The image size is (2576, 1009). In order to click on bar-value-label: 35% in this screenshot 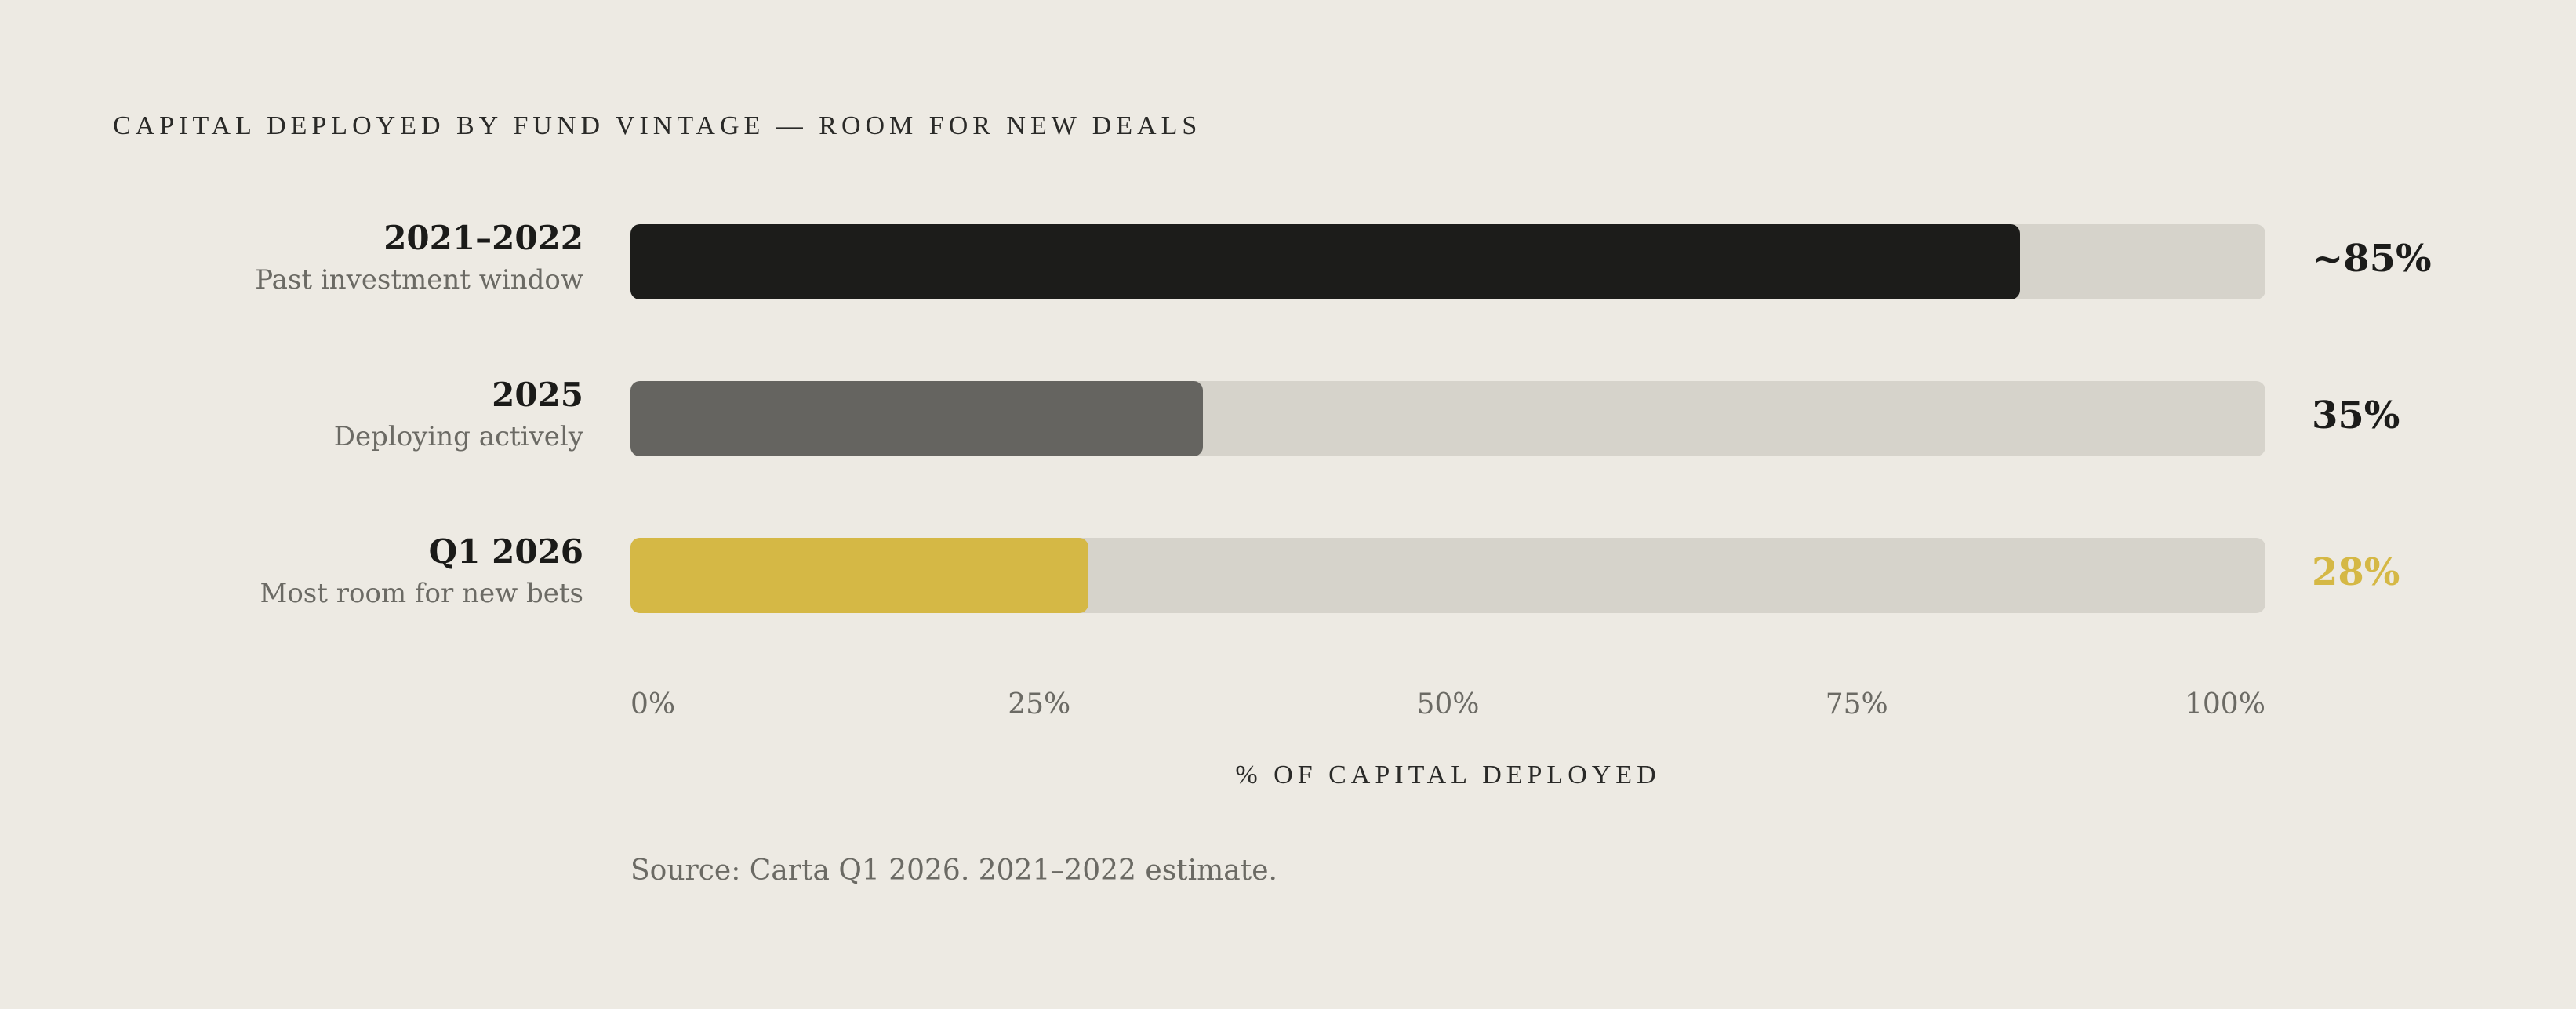, I will do `click(2356, 415)`.